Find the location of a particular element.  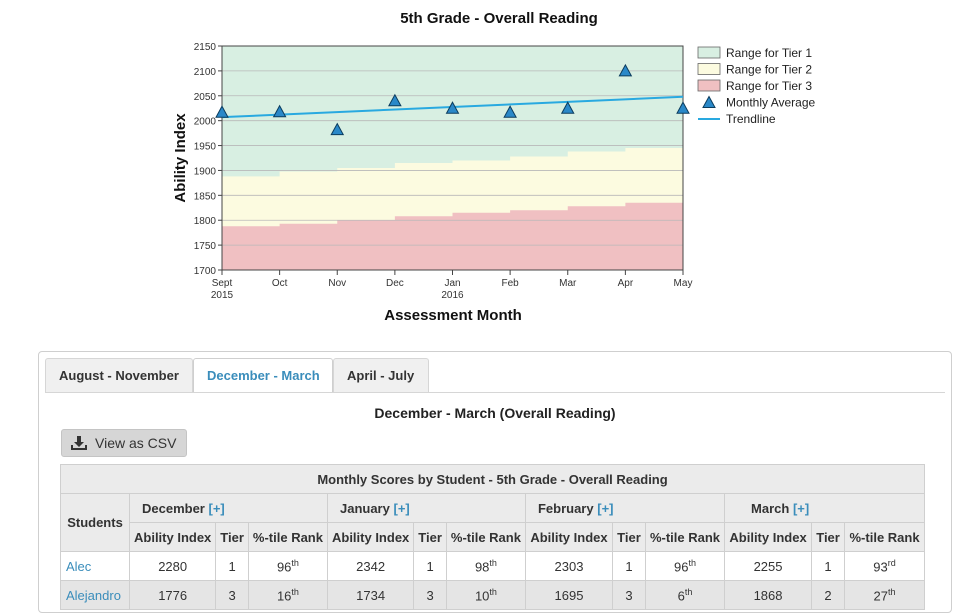

percentile-rank-cell: 27th is located at coordinates (885, 595).